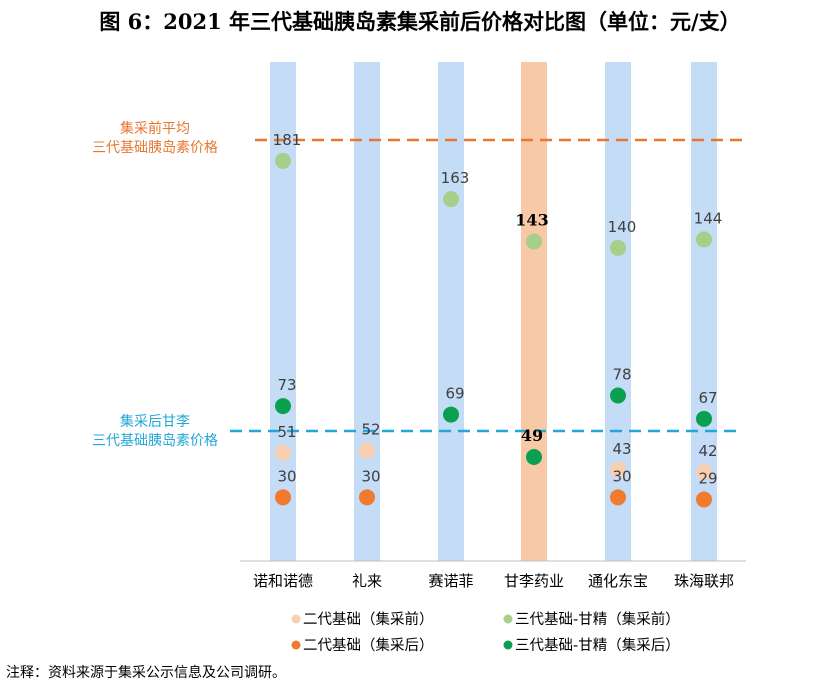  Describe the element at coordinates (704, 581) in the screenshot. I see `x-tick-label: 珠海联邦` at that location.